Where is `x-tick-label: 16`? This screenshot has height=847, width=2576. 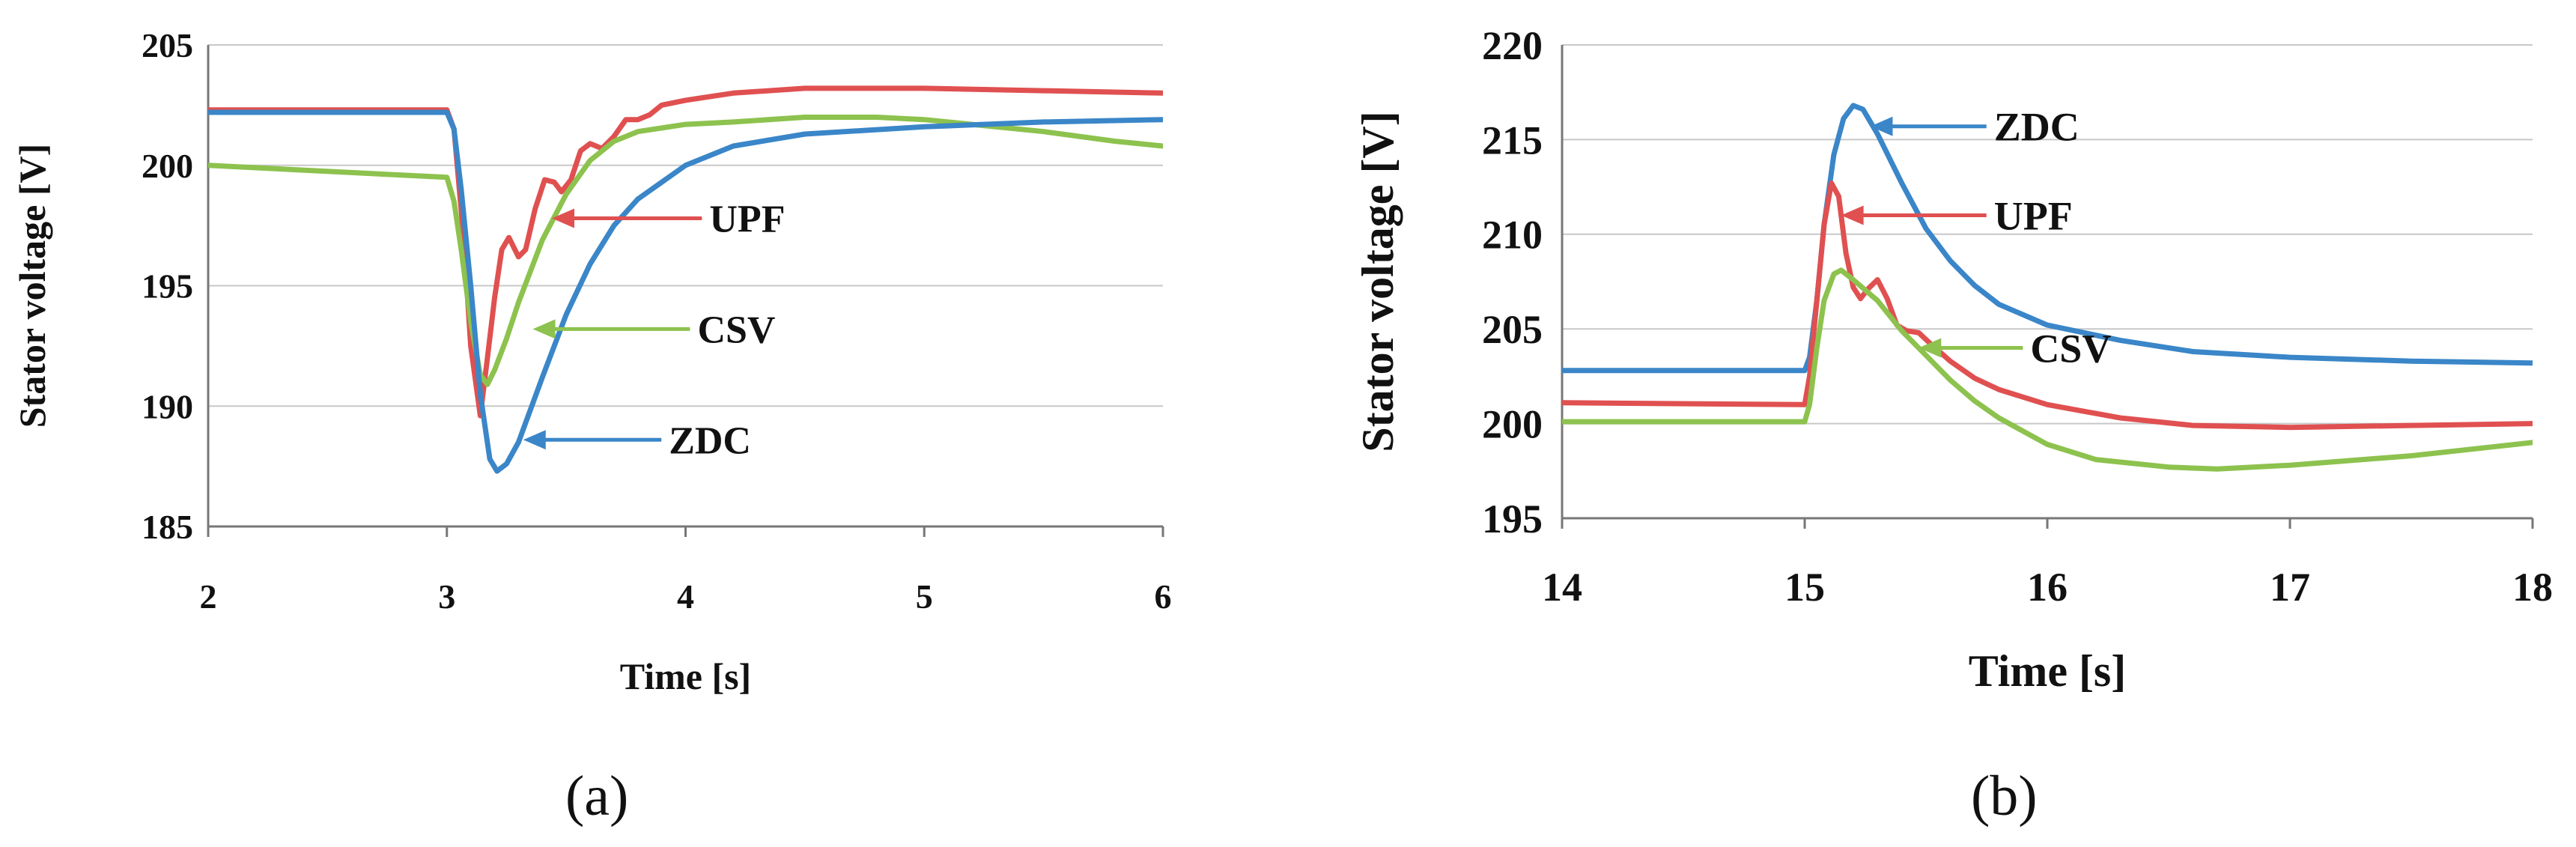
x-tick-label: 16 is located at coordinates (2047, 587).